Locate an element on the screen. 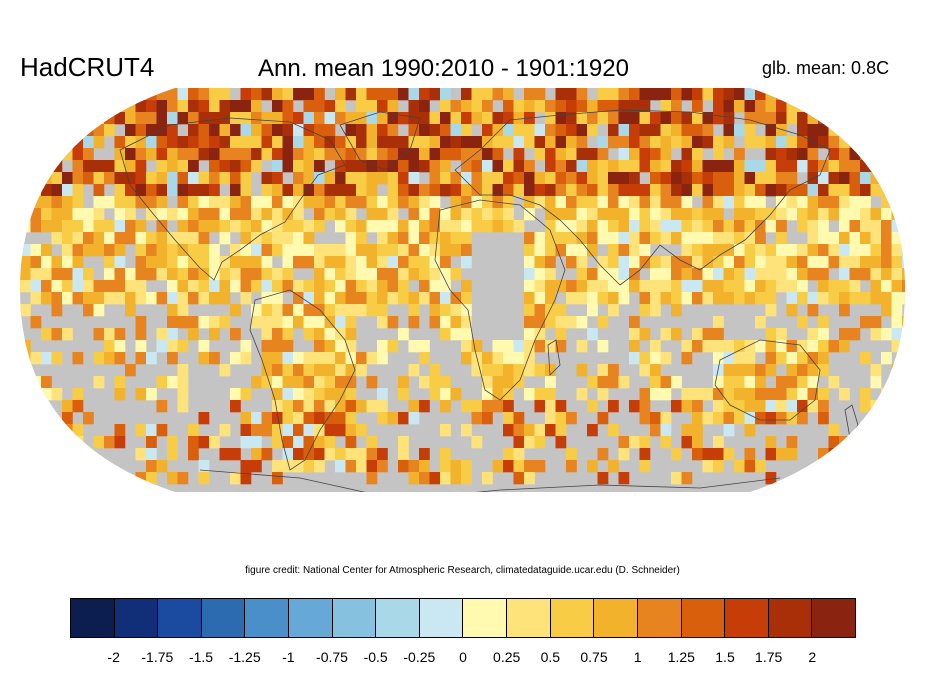  colorbar is located at coordinates (463, 618).